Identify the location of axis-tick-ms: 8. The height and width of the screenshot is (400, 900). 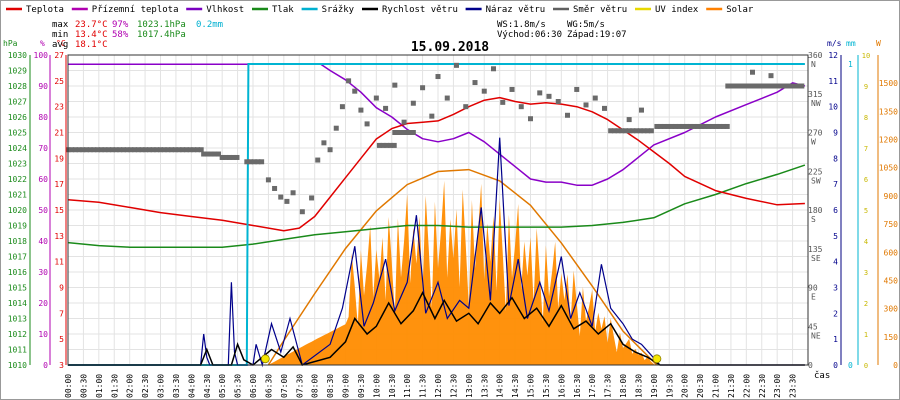
(835, 158).